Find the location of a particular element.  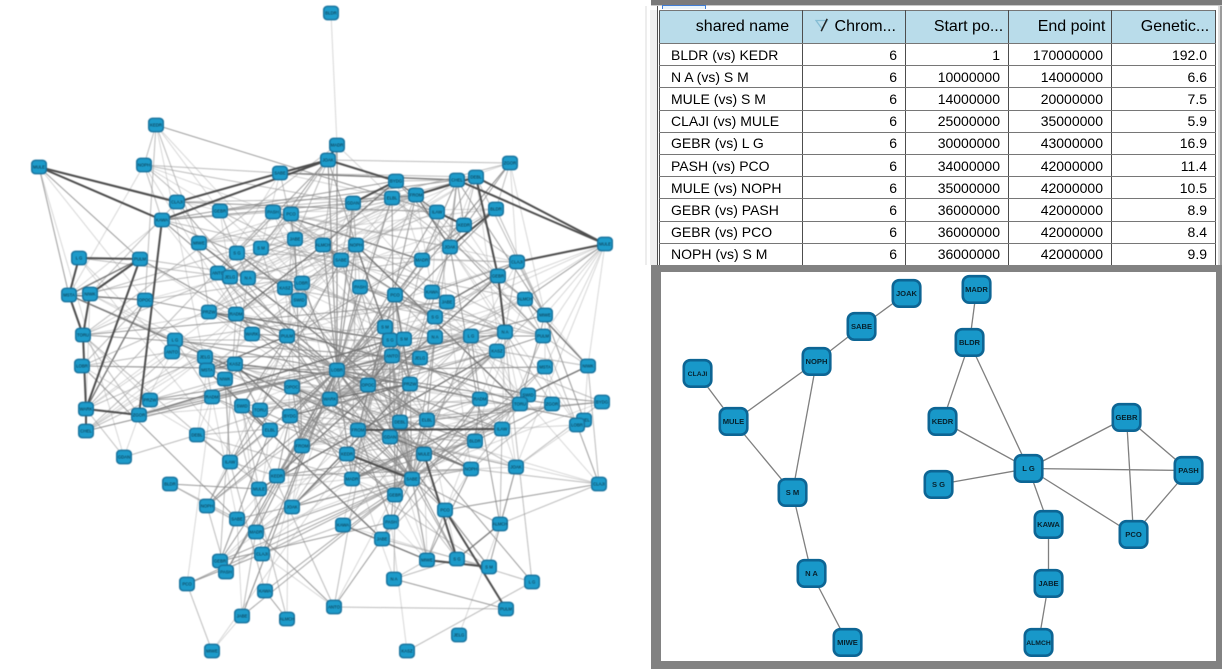

svg-text: ILAW is located at coordinates (230, 462).